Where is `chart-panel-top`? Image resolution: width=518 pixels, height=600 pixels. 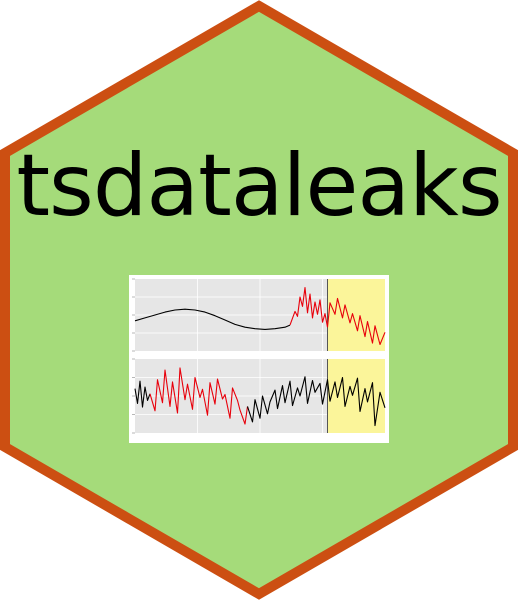 chart-panel-top is located at coordinates (259, 315).